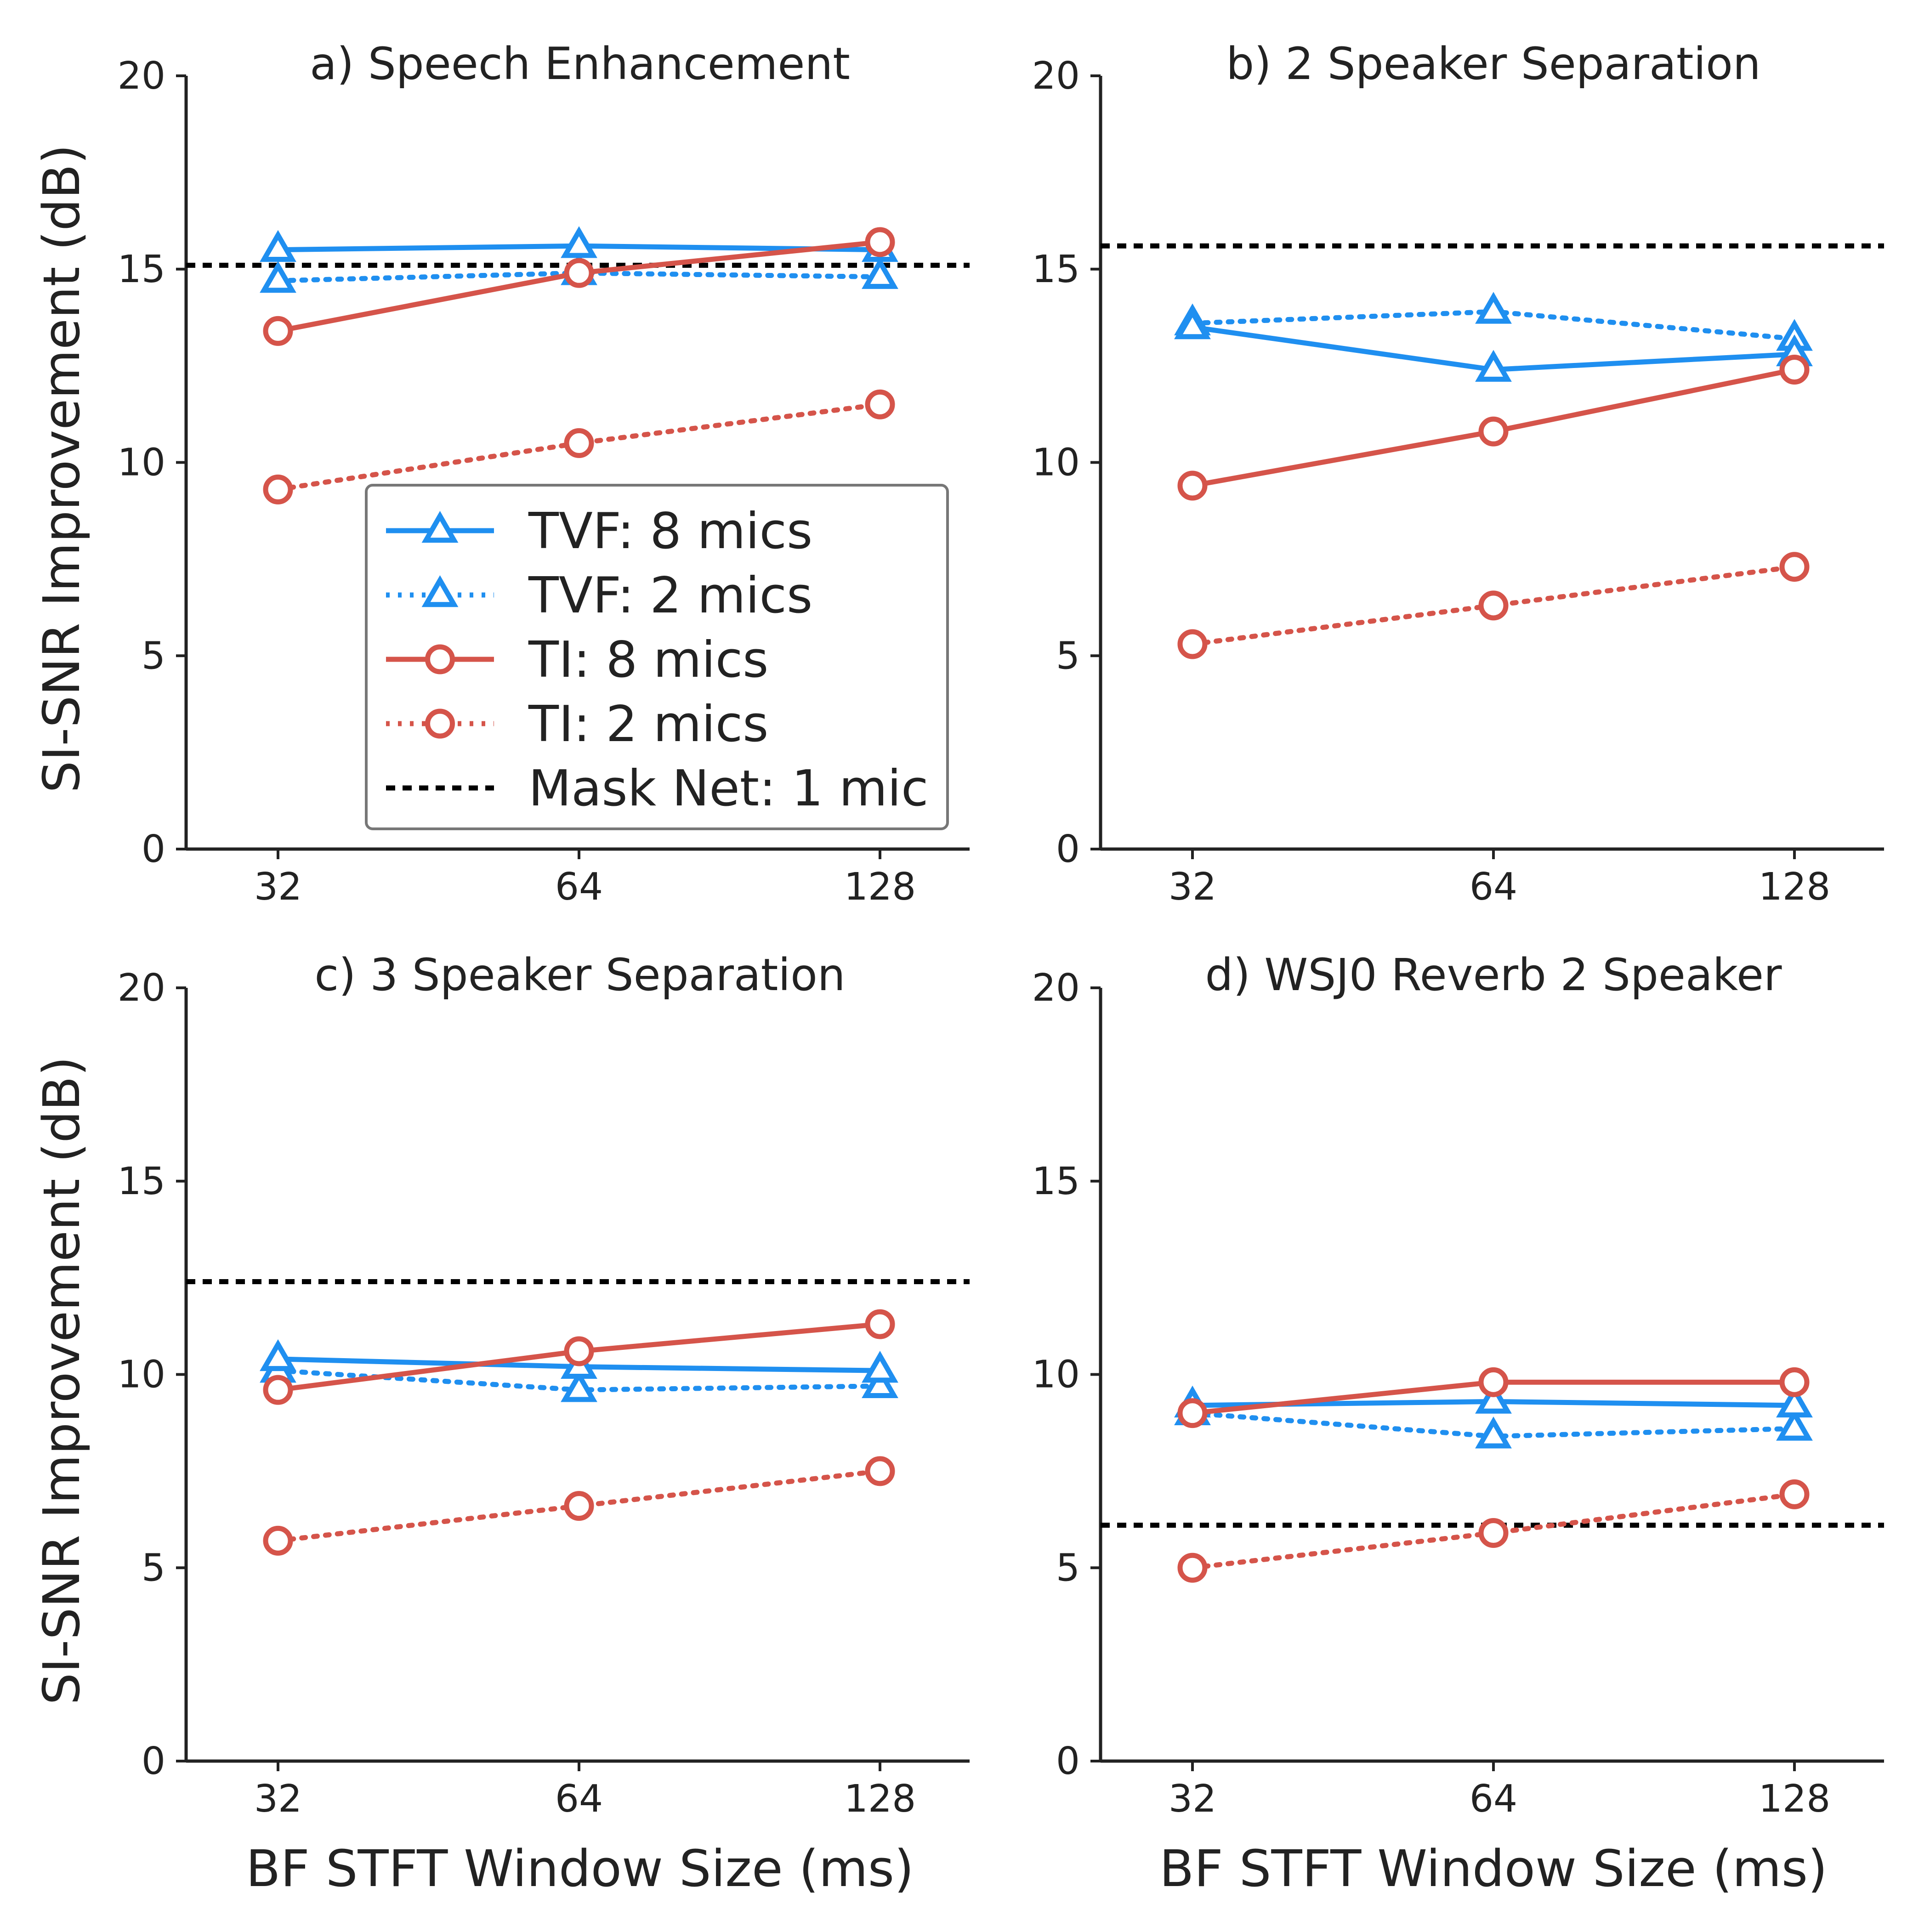  Describe the element at coordinates (1493, 64) in the screenshot. I see `panel-title: b) 2 Speaker Separation` at that location.